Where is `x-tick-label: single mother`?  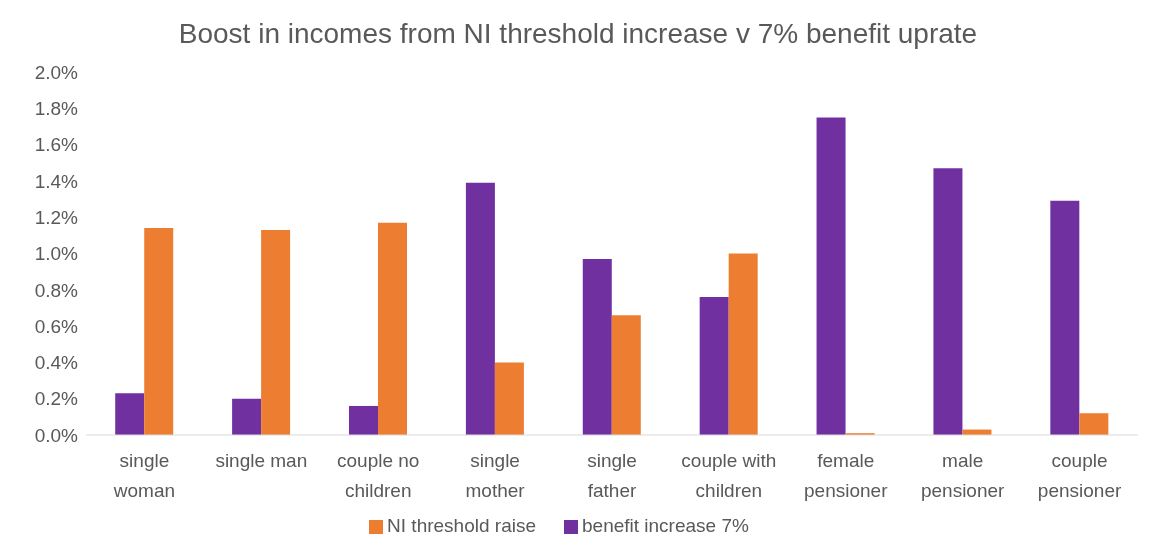 x-tick-label: single mother is located at coordinates (495, 475).